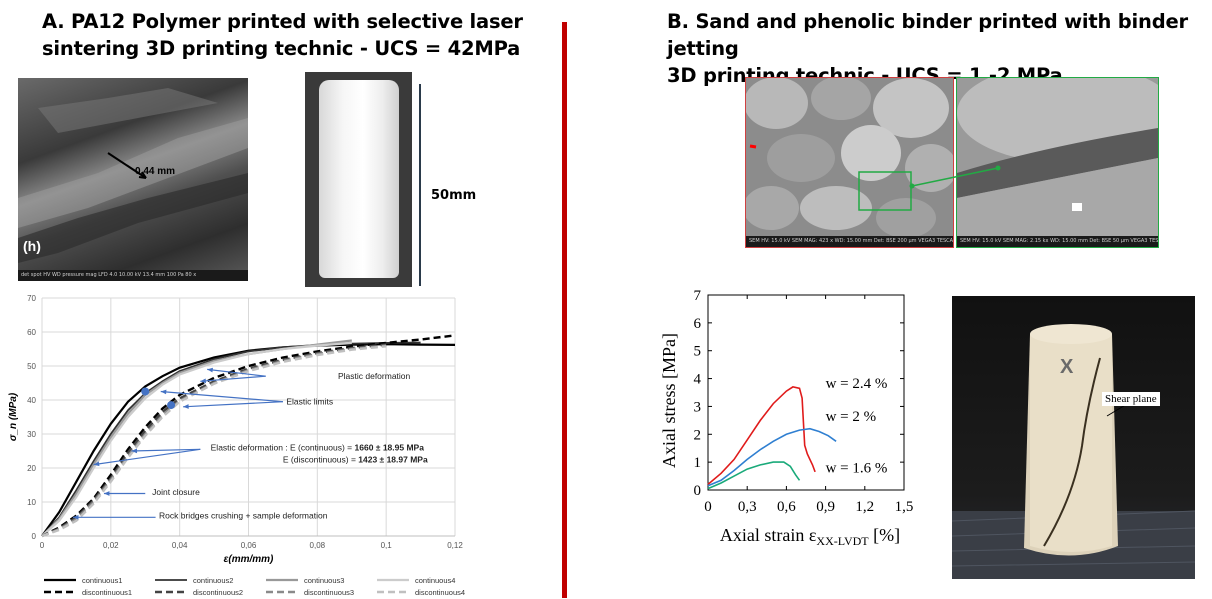 This screenshot has width=1212, height=599. Describe the element at coordinates (904, 507) in the screenshot. I see `x-tick-label: 1,5` at that location.